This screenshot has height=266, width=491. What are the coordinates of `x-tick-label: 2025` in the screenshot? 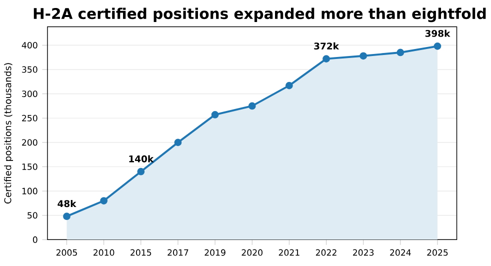 It's located at (437, 252).